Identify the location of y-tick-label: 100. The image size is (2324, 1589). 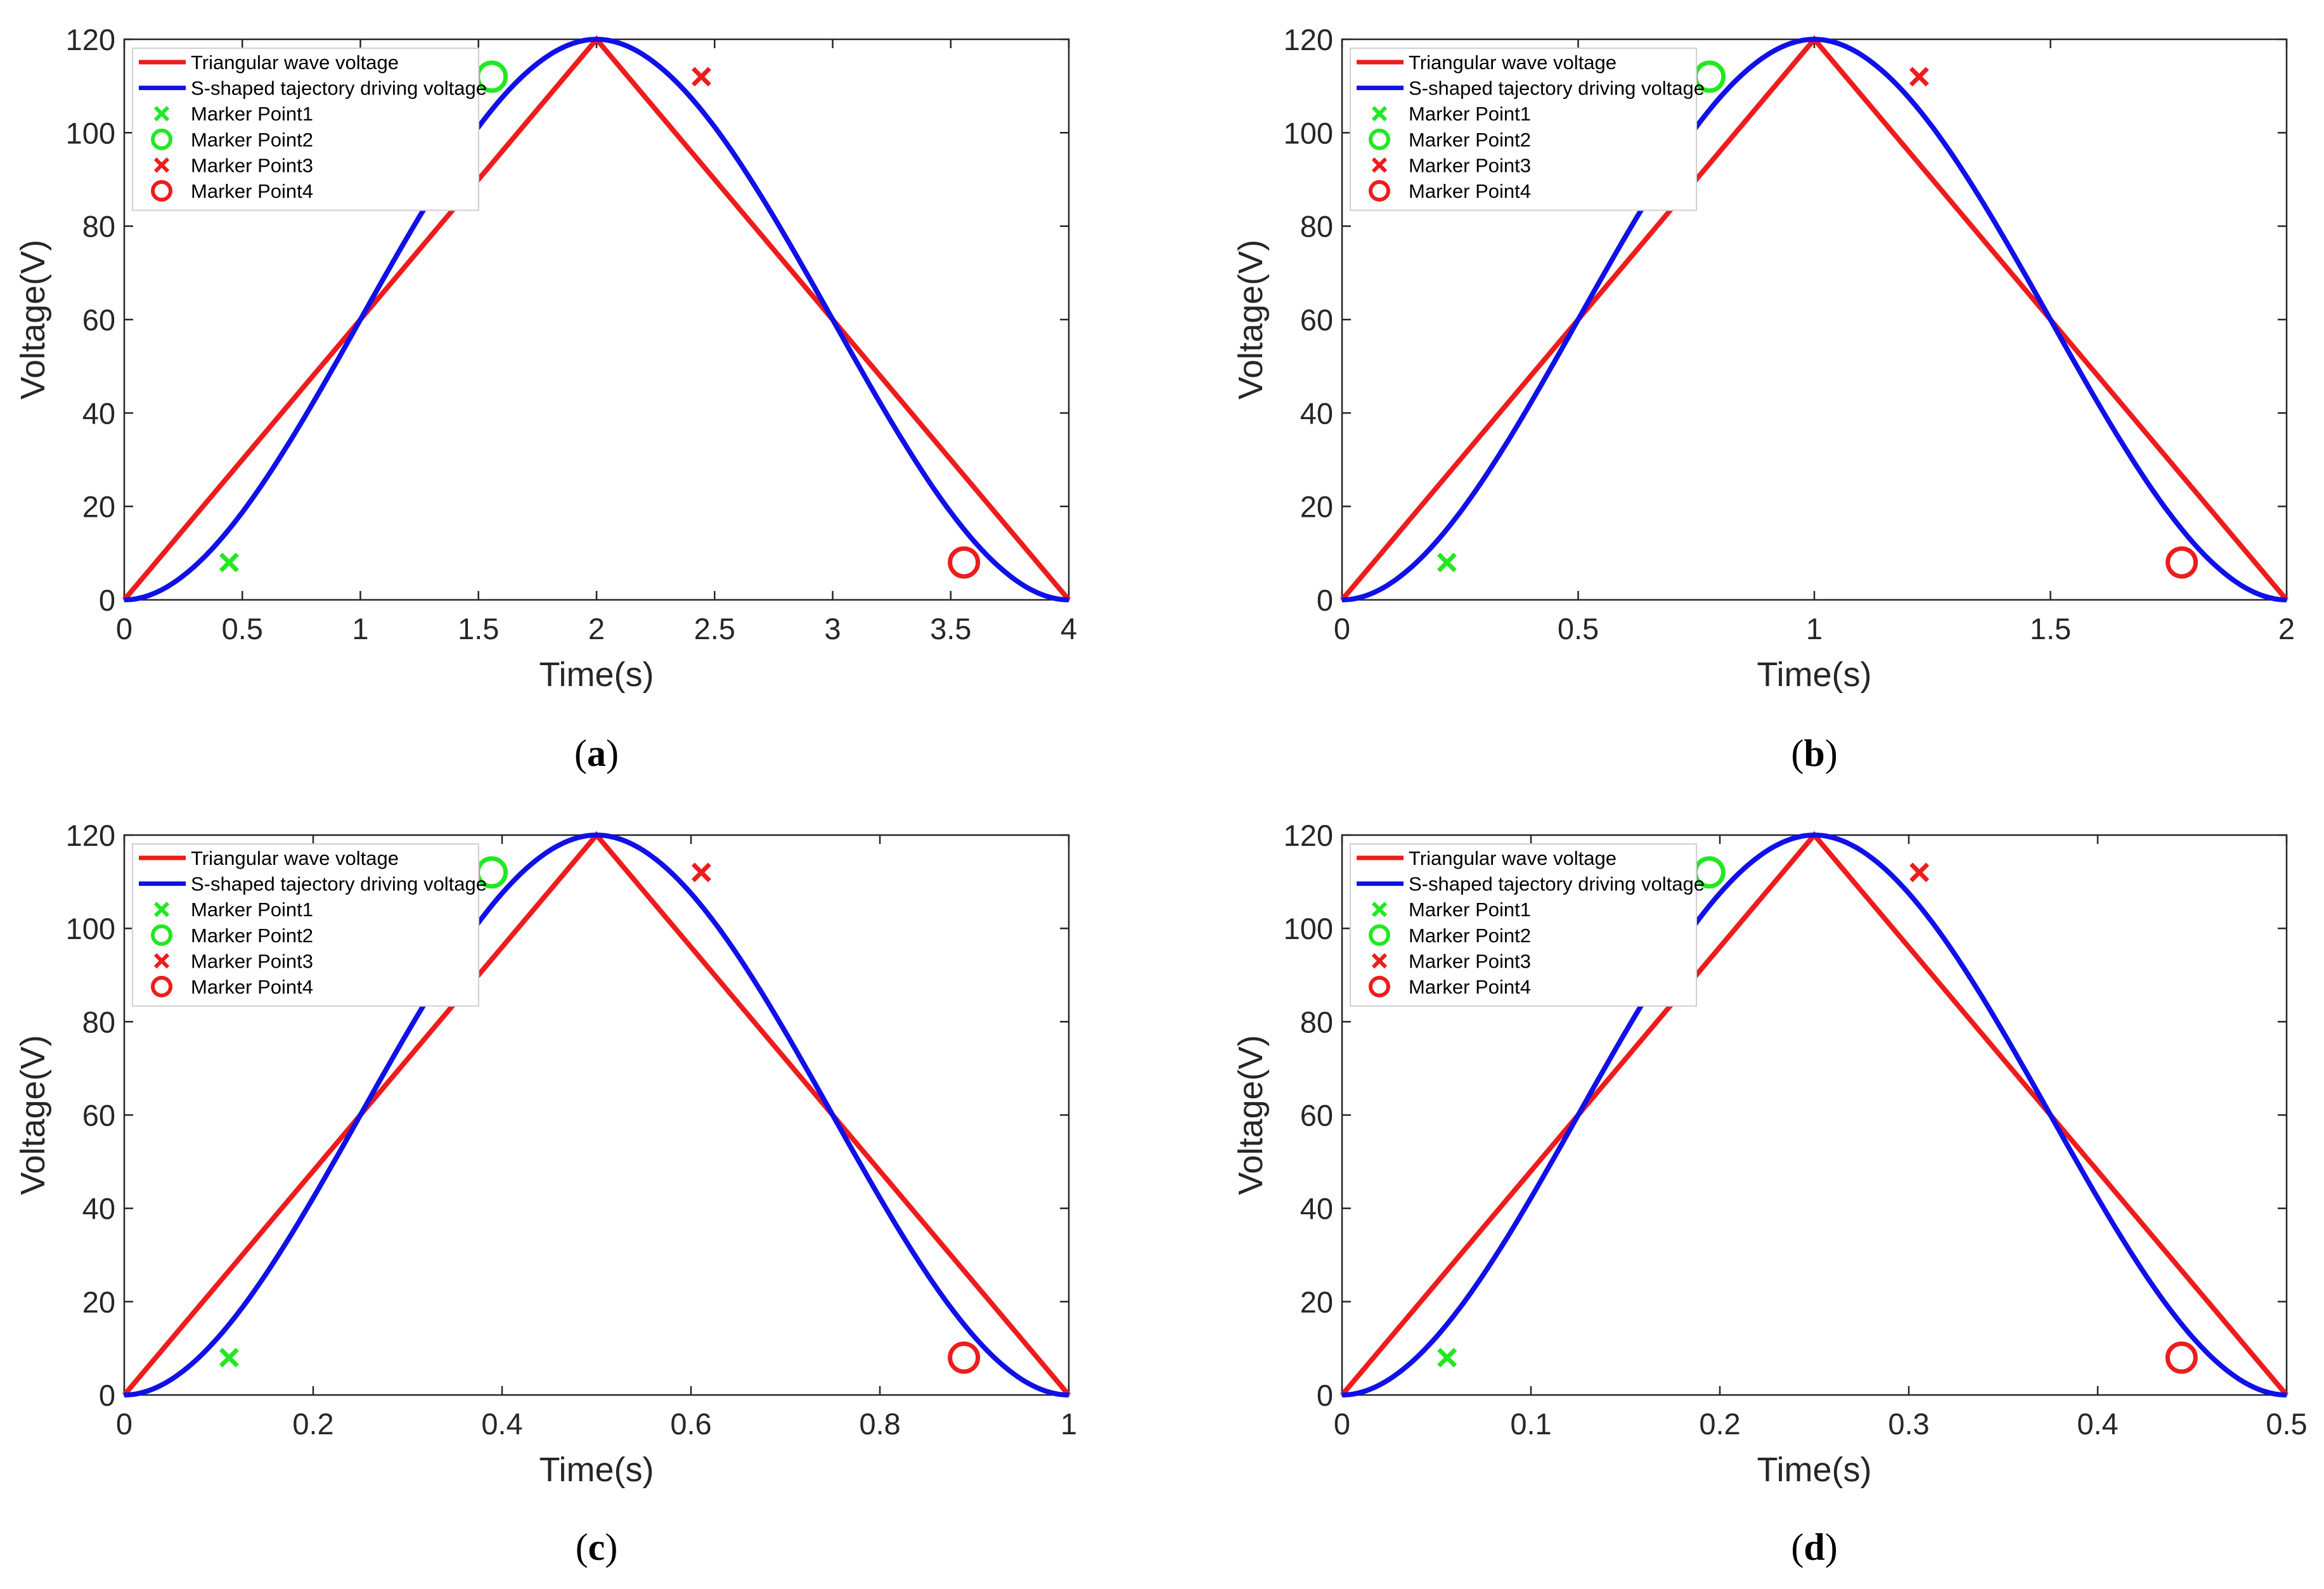
(1309, 133).